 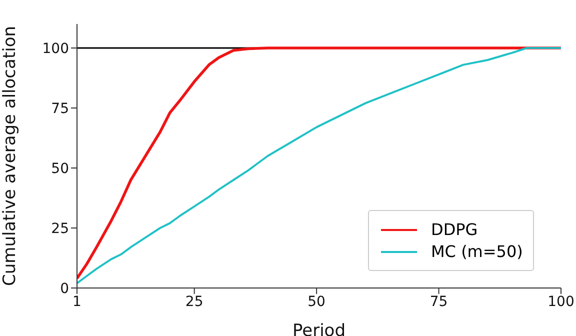 What do you see at coordinates (60, 168) in the screenshot?
I see `y-tick-label: 50` at bounding box center [60, 168].